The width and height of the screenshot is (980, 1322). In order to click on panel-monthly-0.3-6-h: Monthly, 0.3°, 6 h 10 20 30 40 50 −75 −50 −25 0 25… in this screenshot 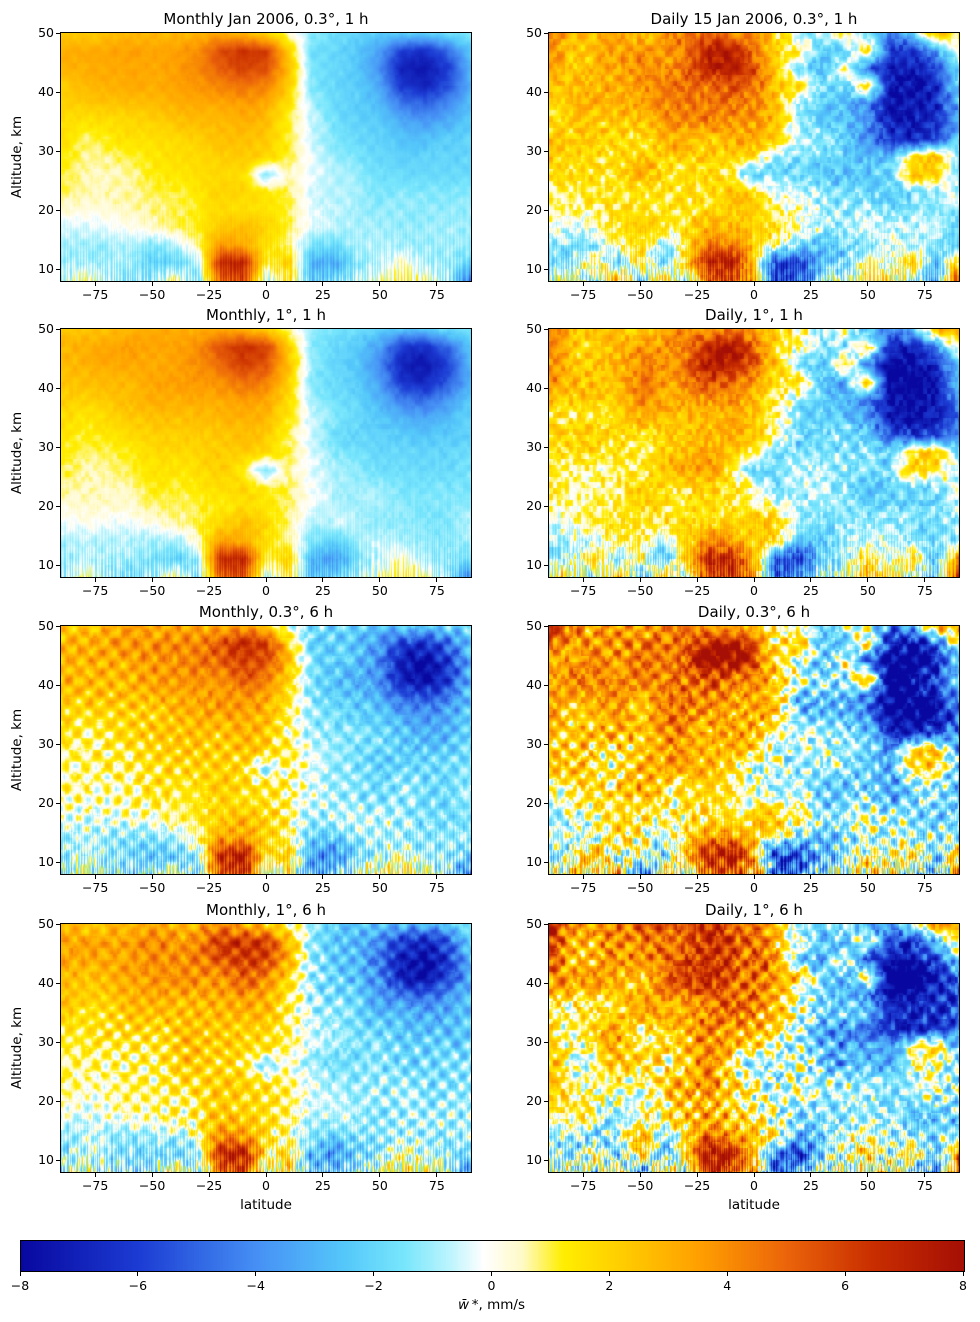, I will do `click(240, 749)`.